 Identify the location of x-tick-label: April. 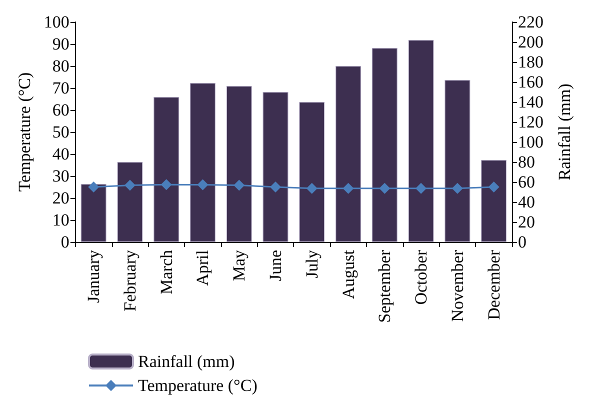
(202, 268).